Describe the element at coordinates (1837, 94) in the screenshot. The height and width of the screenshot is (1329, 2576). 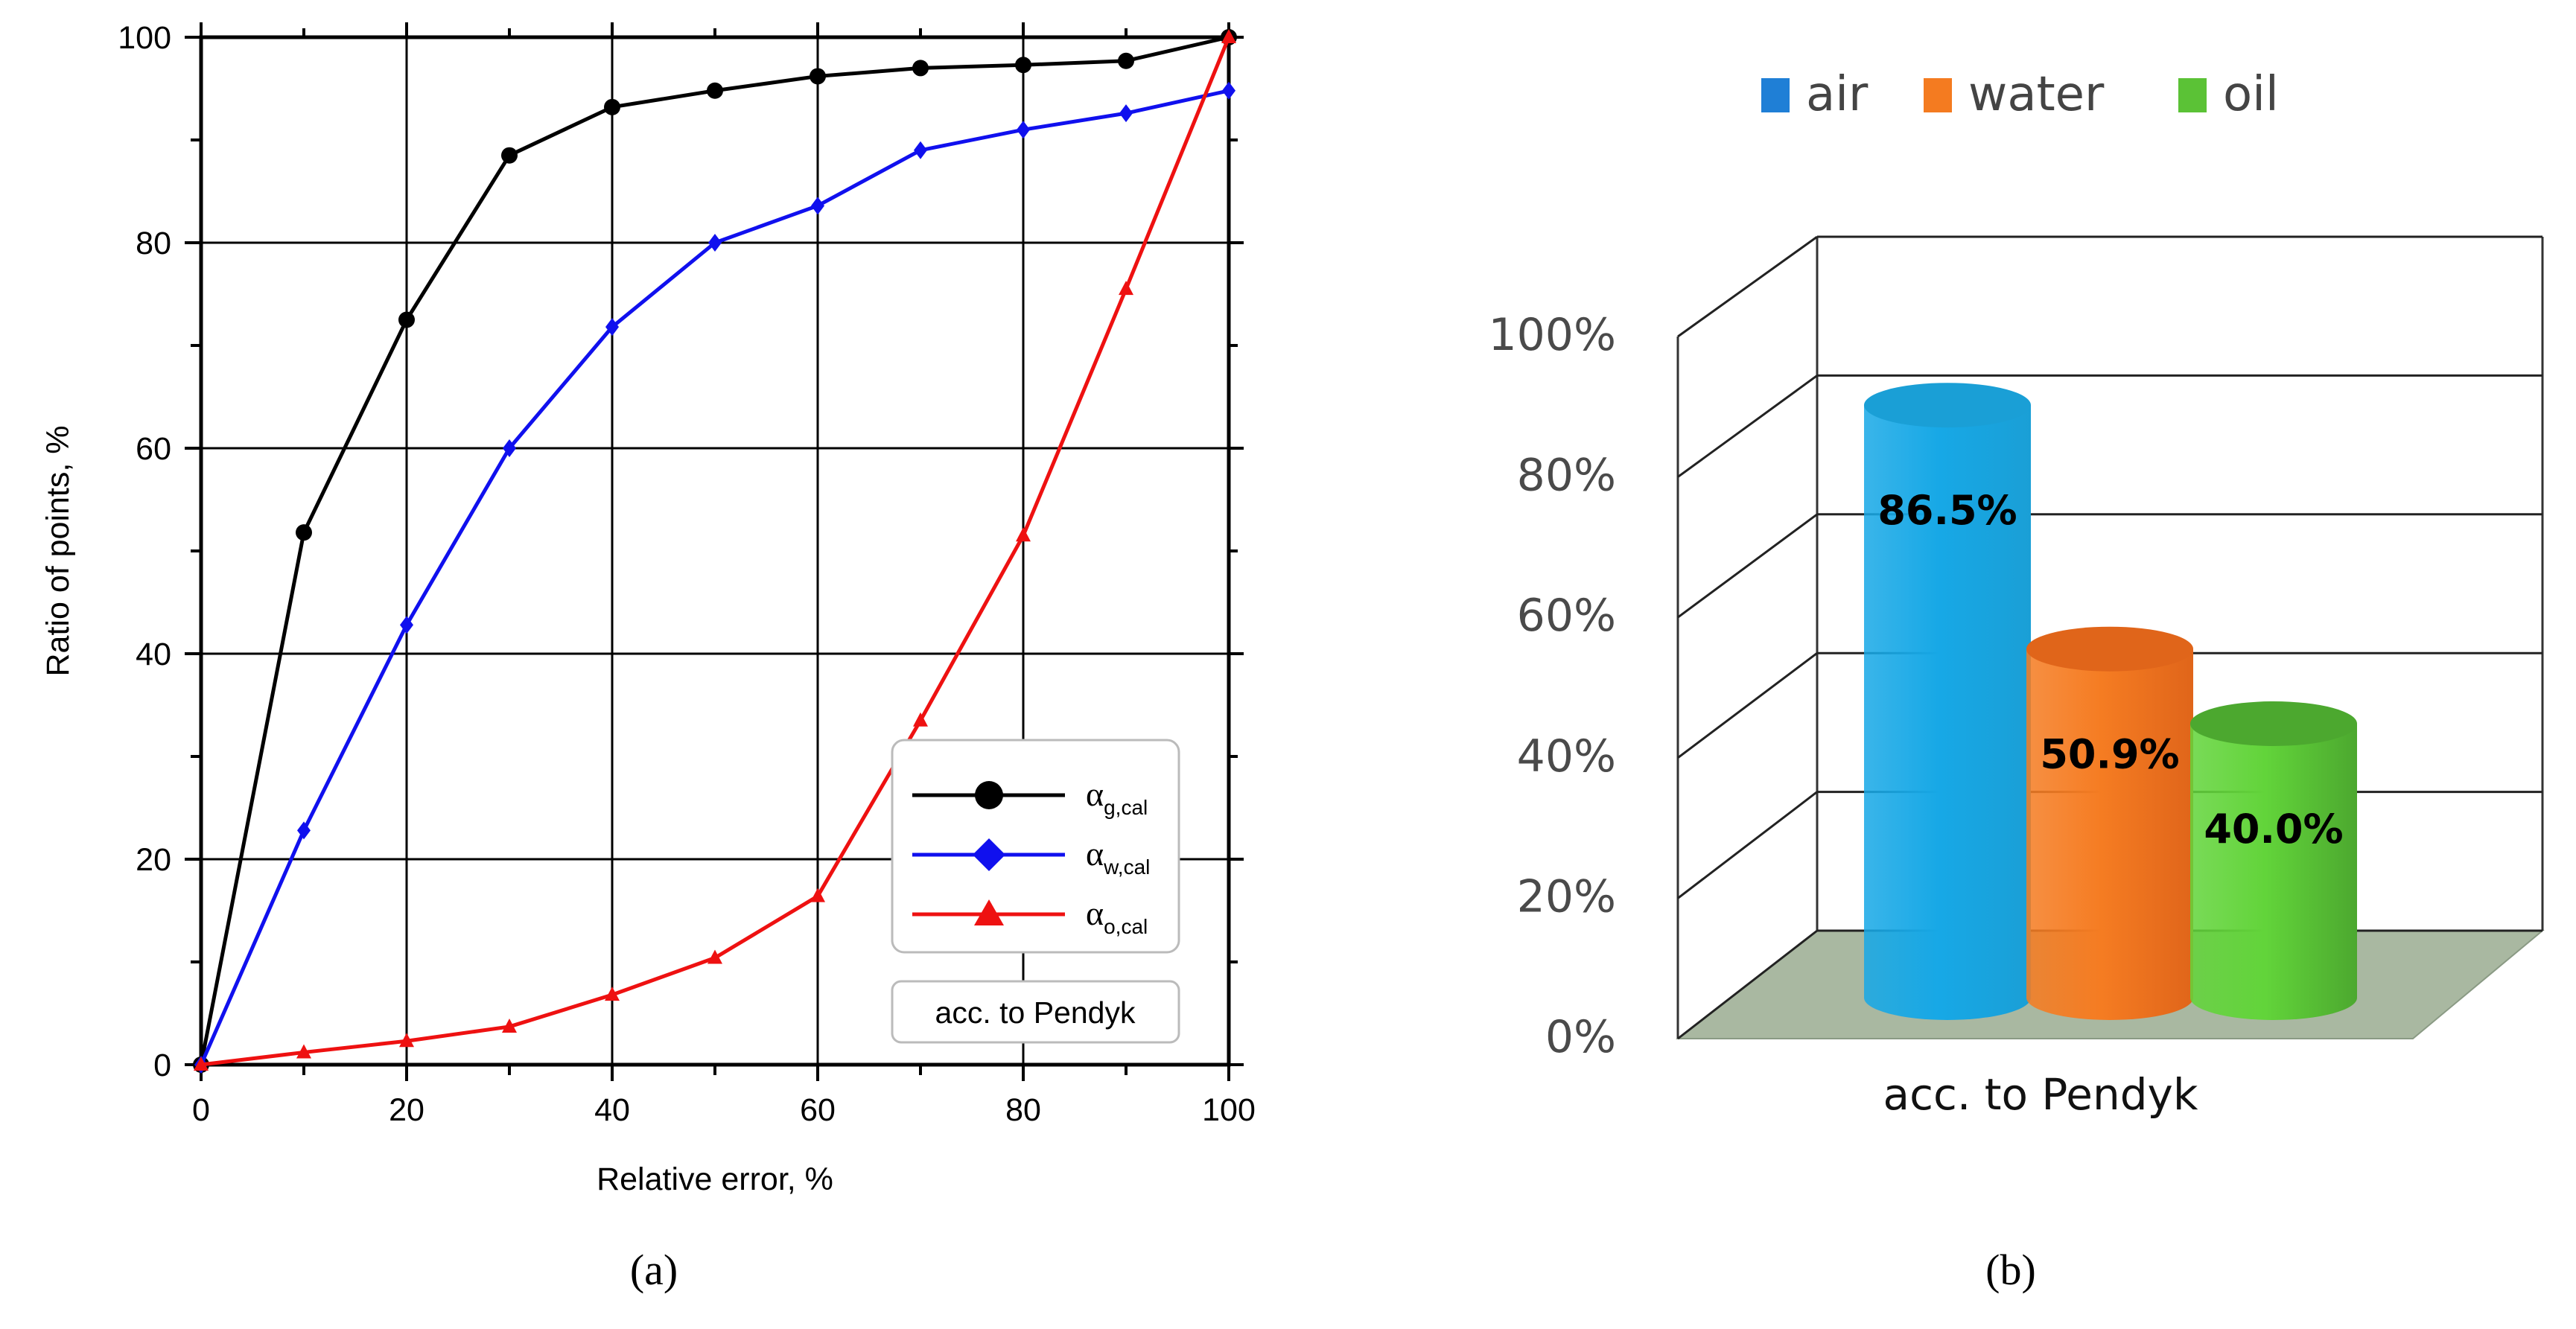
I see `legend-label: air` at that location.